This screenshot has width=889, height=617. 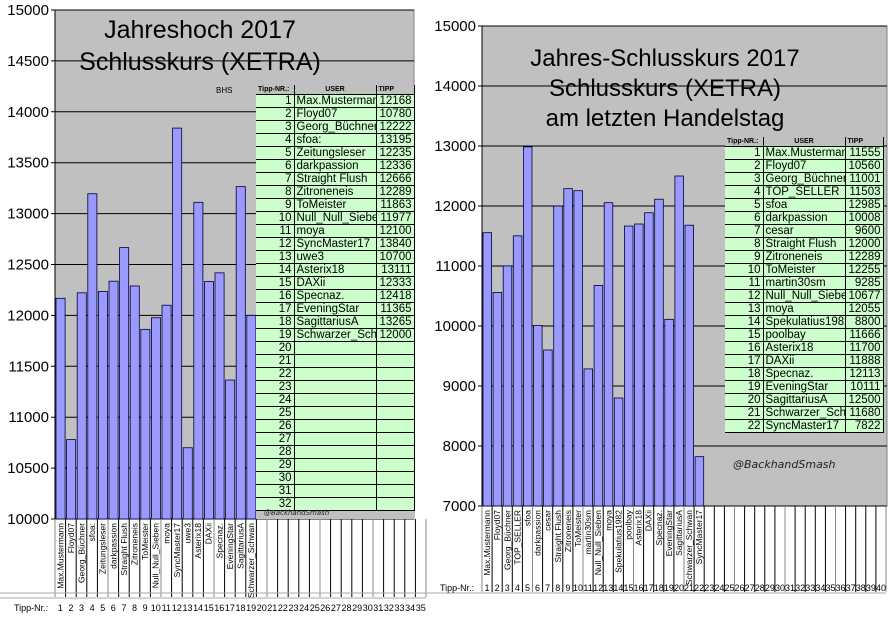 I want to click on table-cell-user: Null_Null_Sieben, so click(x=335, y=218).